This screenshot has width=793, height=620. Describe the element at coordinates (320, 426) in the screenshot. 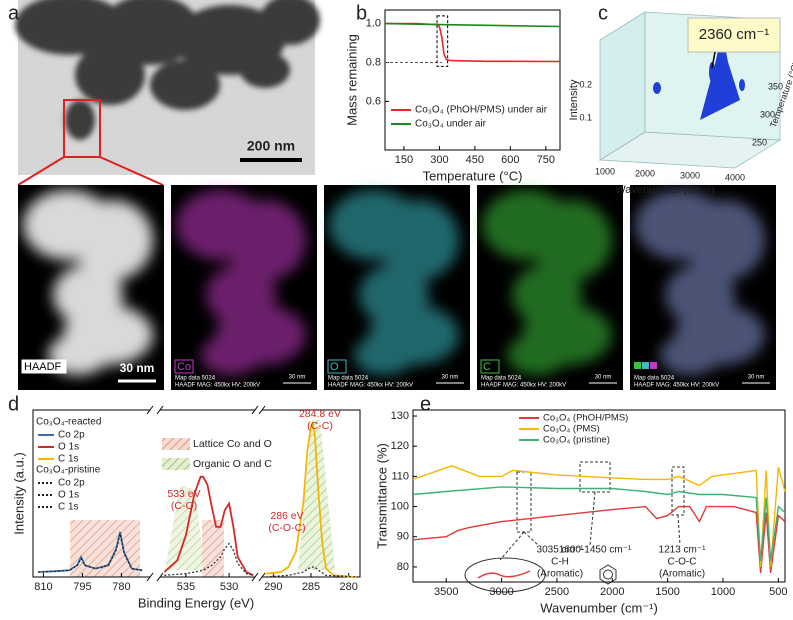

I see `annotation: (C-C)` at that location.